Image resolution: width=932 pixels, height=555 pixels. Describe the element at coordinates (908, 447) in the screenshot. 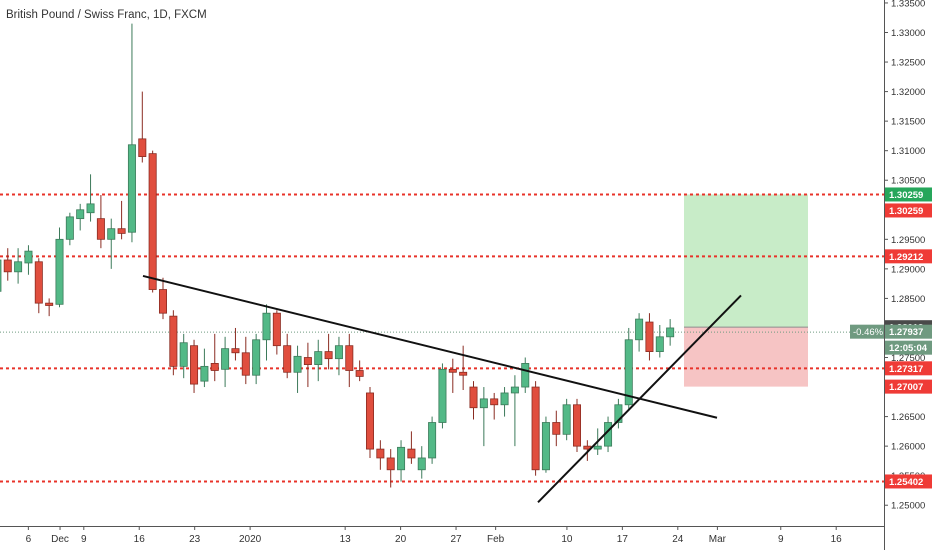

I see `price-tick-label: 1.26000` at that location.